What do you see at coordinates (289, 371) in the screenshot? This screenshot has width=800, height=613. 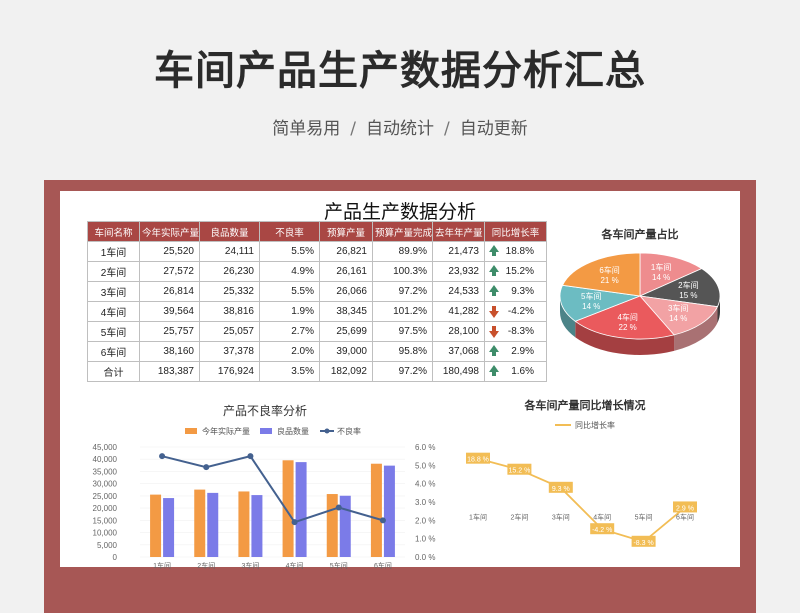 I see `defect-cell: 3.5%` at bounding box center [289, 371].